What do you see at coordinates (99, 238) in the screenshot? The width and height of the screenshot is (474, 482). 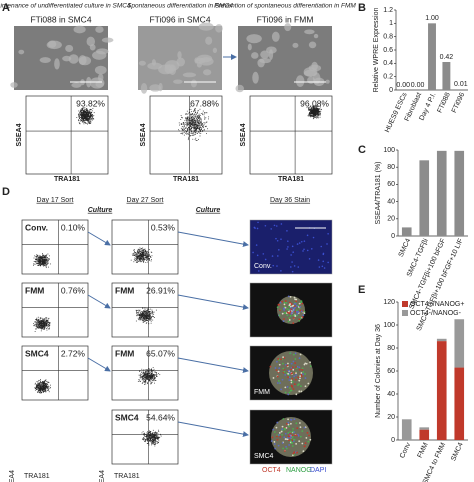 I see `arrow` at bounding box center [99, 238].